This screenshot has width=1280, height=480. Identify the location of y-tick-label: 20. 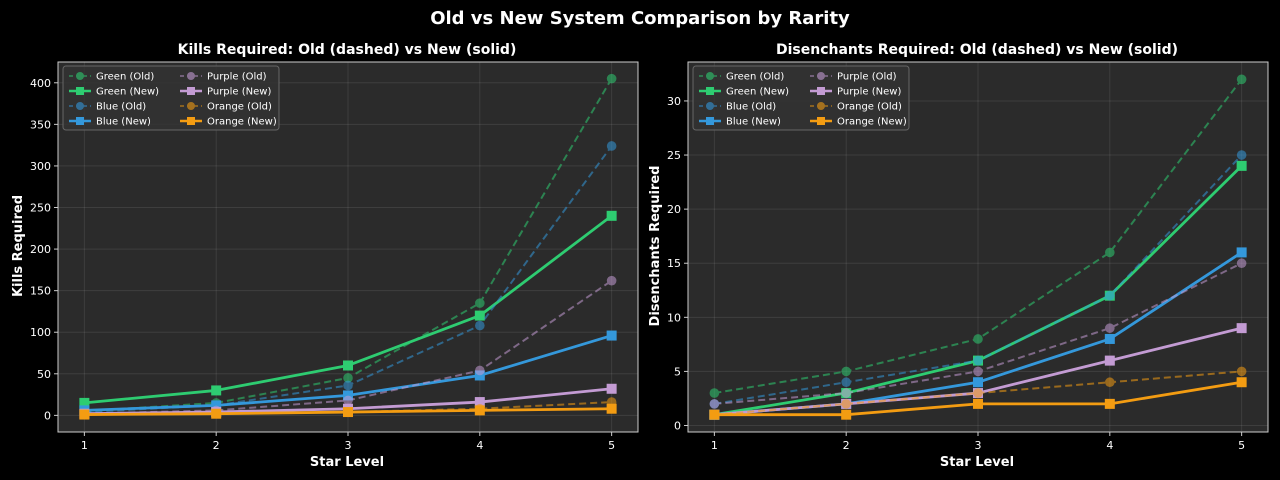
(674, 209).